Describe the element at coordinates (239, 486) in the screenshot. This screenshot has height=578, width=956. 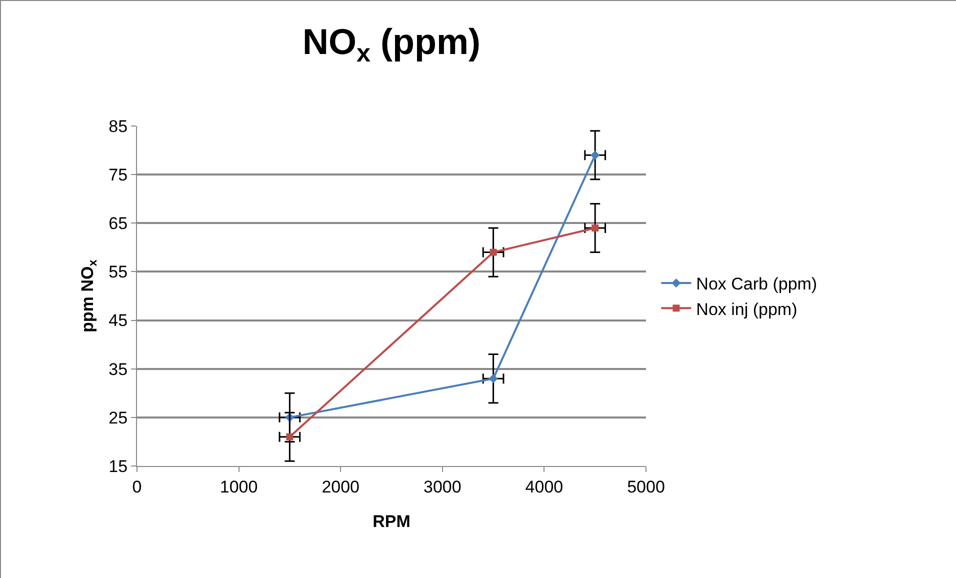
I see `x-tick-label: 1000` at that location.